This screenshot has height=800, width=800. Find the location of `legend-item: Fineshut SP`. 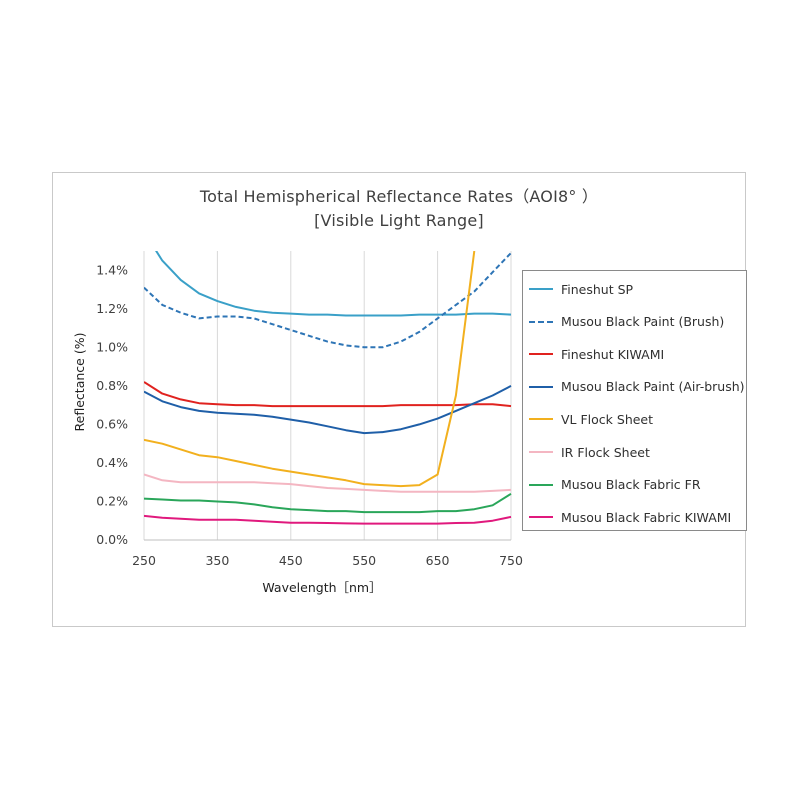

legend-item: Fineshut SP is located at coordinates (581, 289).